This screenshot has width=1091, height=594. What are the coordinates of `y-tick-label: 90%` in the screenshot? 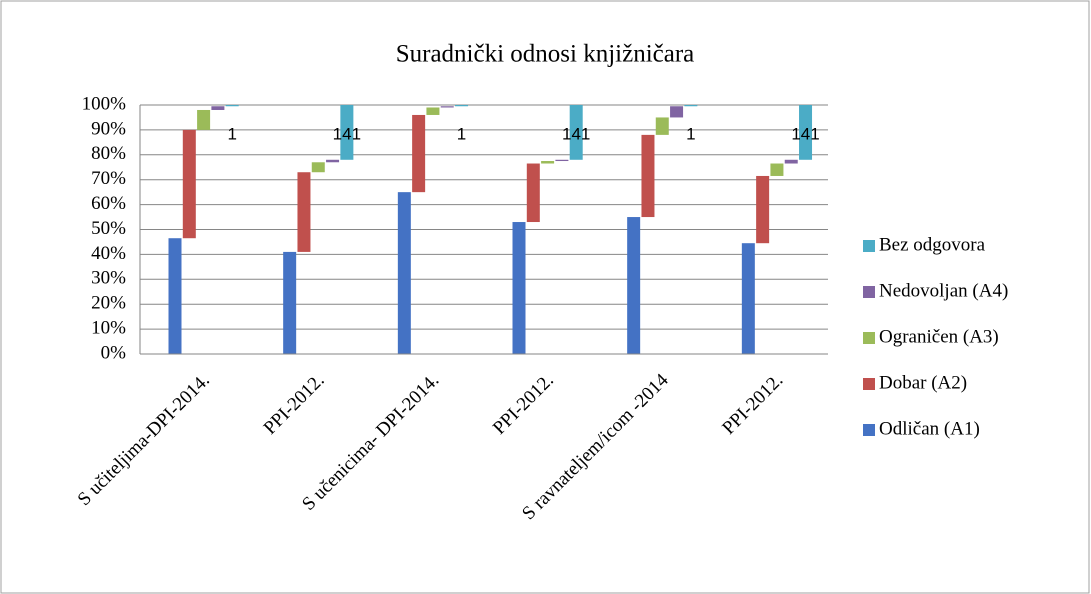 It's located at (108, 128).